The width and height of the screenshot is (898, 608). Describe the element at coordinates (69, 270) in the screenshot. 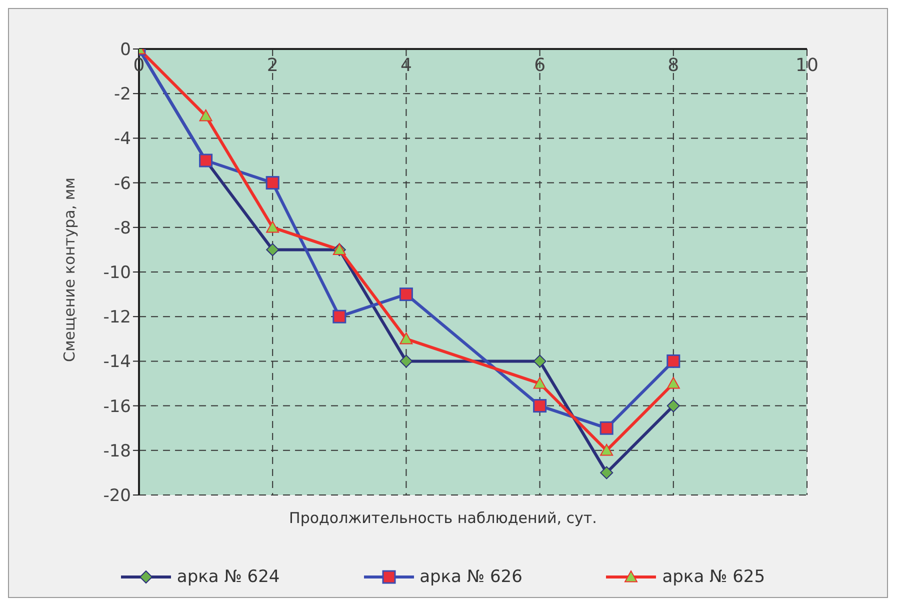

I see `y-axis-title: Смещение контура, мм` at that location.